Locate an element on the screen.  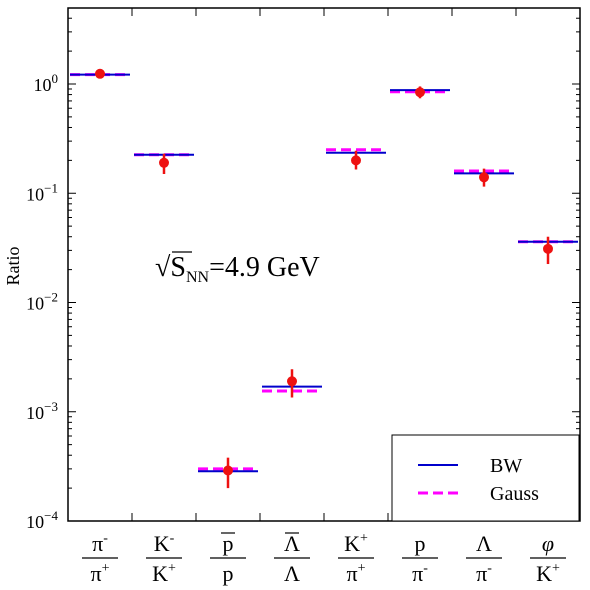
x-category-label: pp is located at coordinates (228, 558).